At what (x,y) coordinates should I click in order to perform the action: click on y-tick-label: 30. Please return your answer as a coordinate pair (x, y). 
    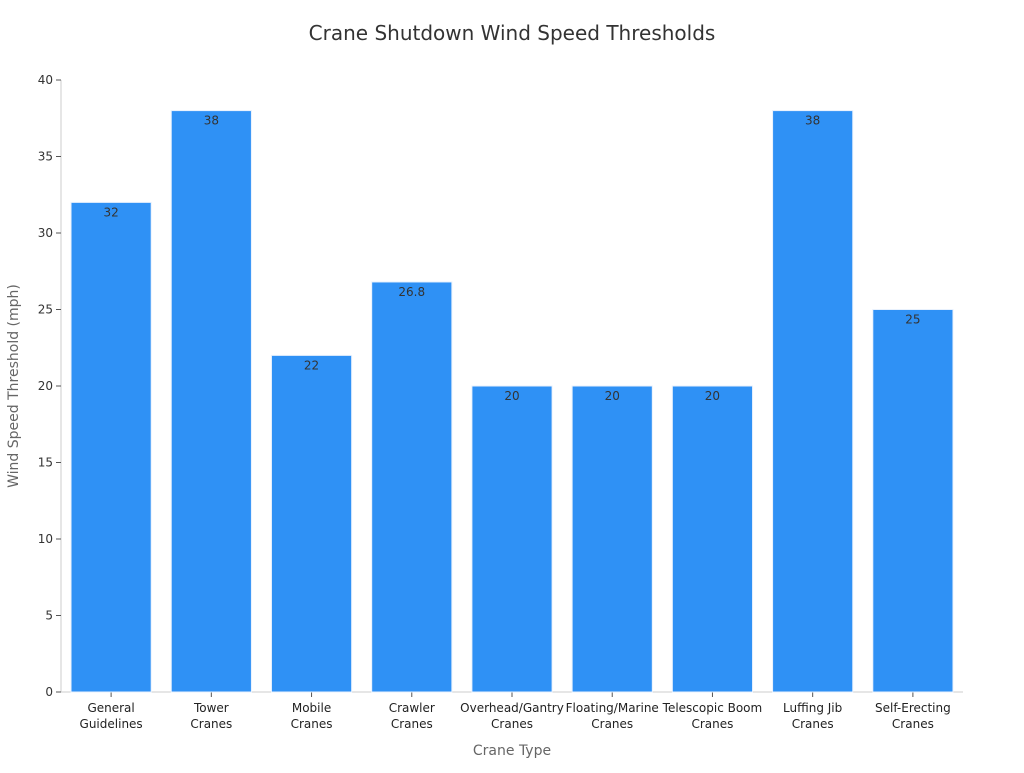
    Looking at the image, I should click on (45, 233).